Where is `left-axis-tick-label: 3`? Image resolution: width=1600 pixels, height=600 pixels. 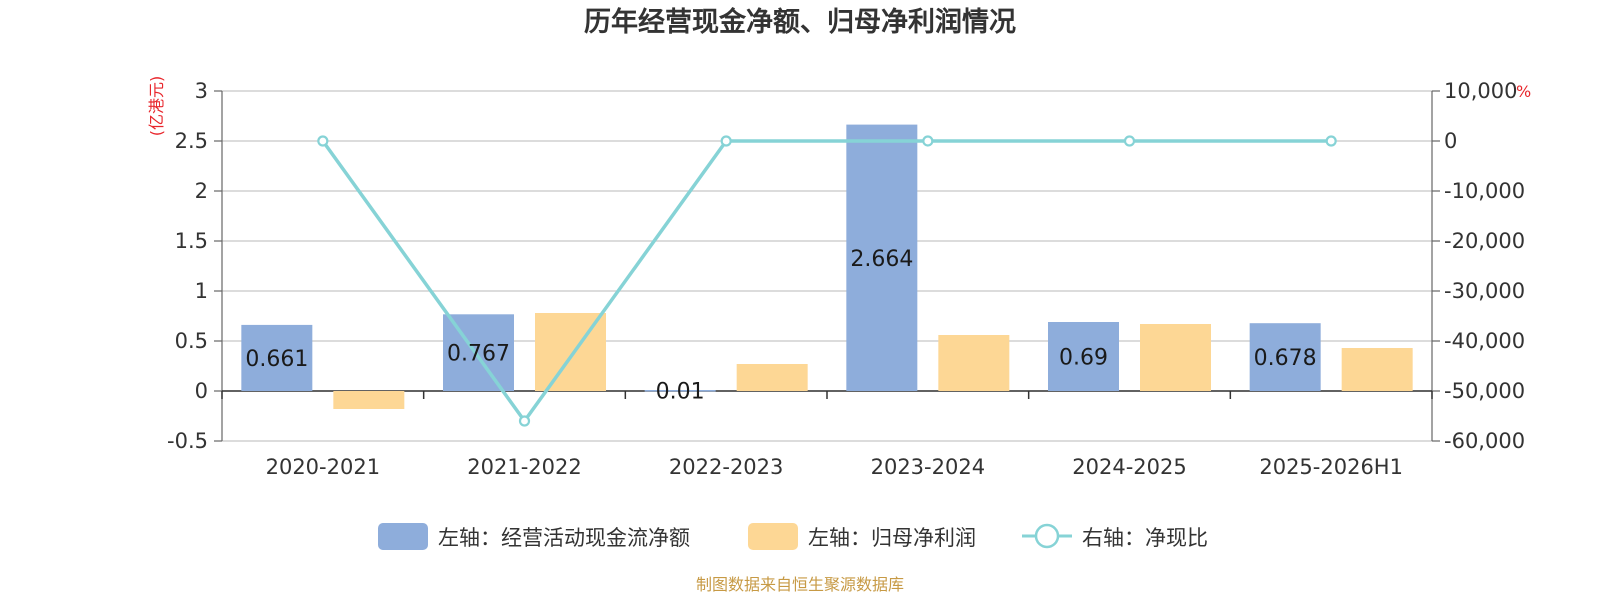 left-axis-tick-label: 3 is located at coordinates (201, 91).